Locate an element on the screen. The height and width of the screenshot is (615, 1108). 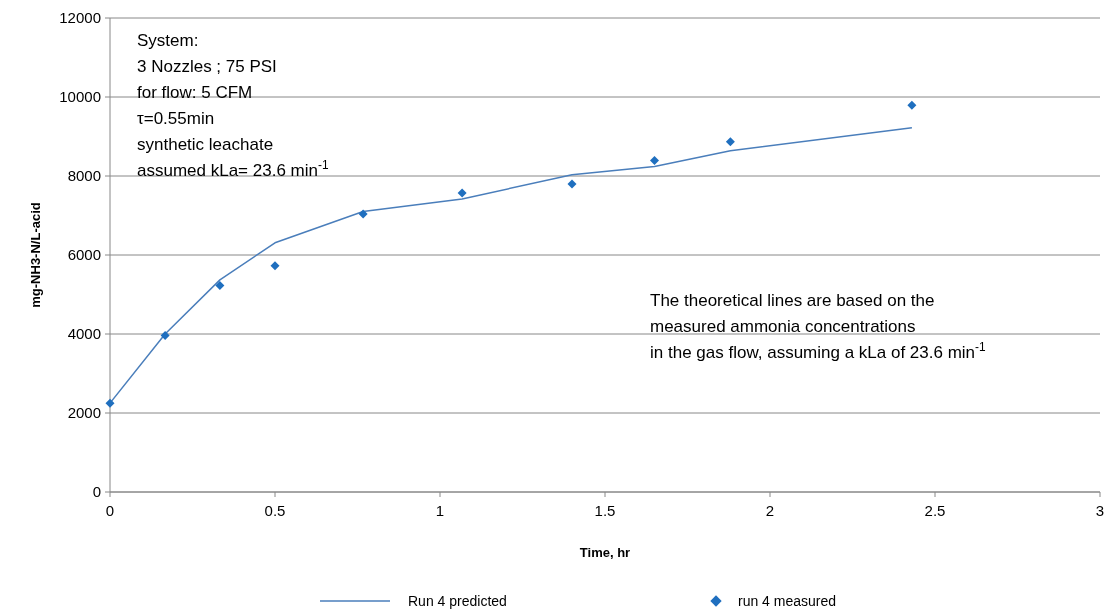
y-tick-label: 0 is located at coordinates (96, 491).